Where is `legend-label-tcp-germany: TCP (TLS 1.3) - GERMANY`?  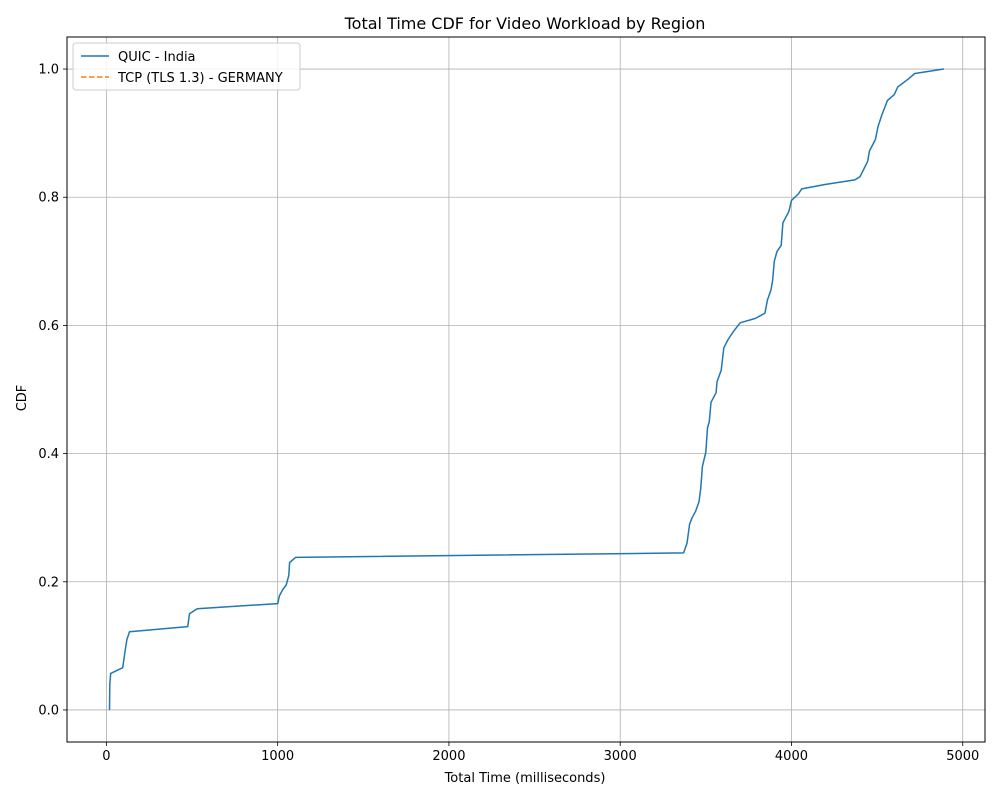
legend-label-tcp-germany: TCP (TLS 1.3) - GERMANY is located at coordinates (200, 78).